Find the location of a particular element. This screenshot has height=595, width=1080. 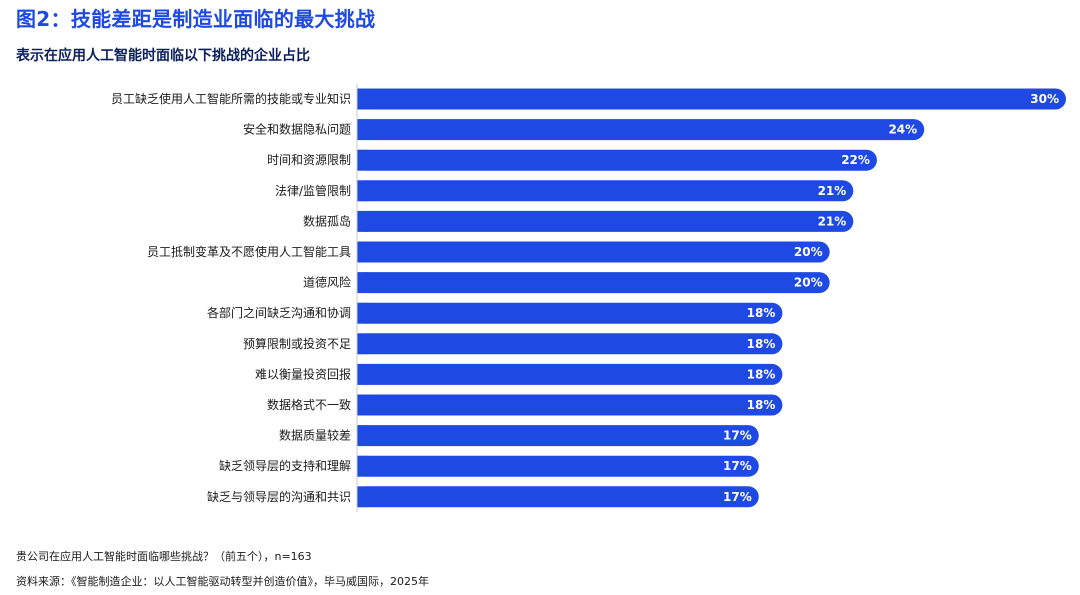

category-label: 难以衡量投资回报 is located at coordinates (303, 373).